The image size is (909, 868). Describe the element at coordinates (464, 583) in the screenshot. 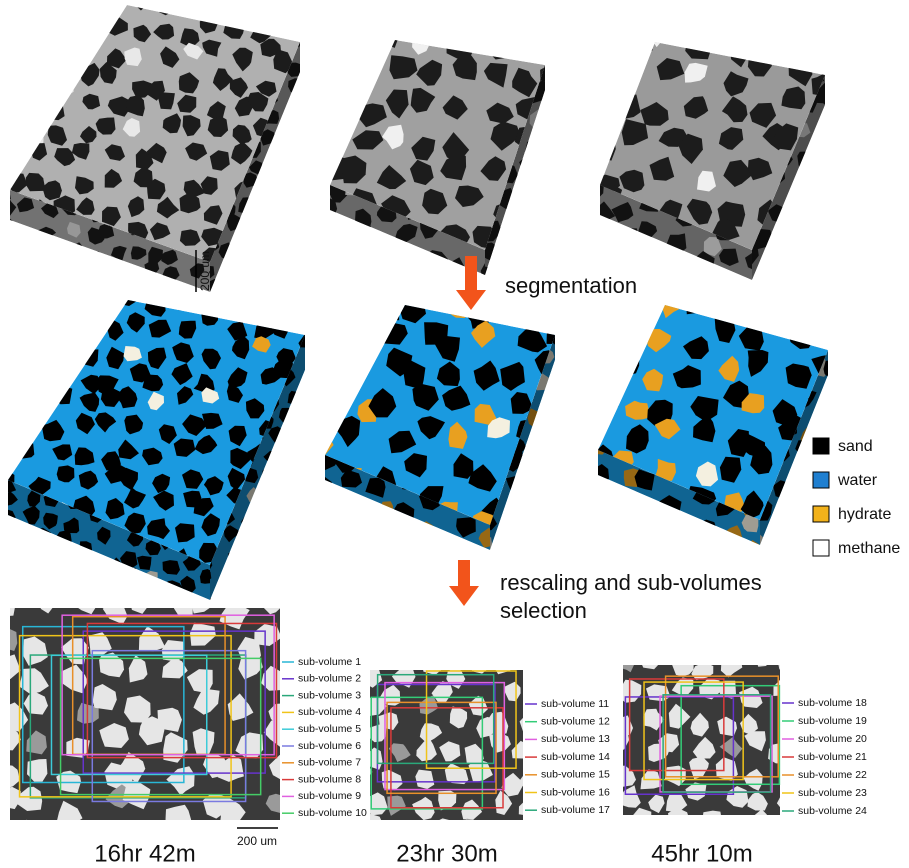

I see `arrow` at that location.